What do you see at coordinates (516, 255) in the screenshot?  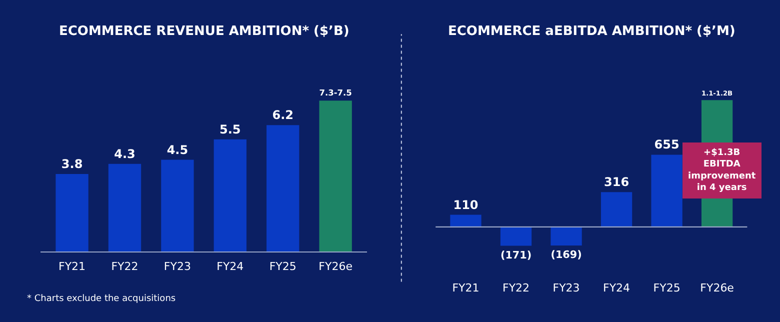 I see `data-label: (171)` at bounding box center [516, 255].